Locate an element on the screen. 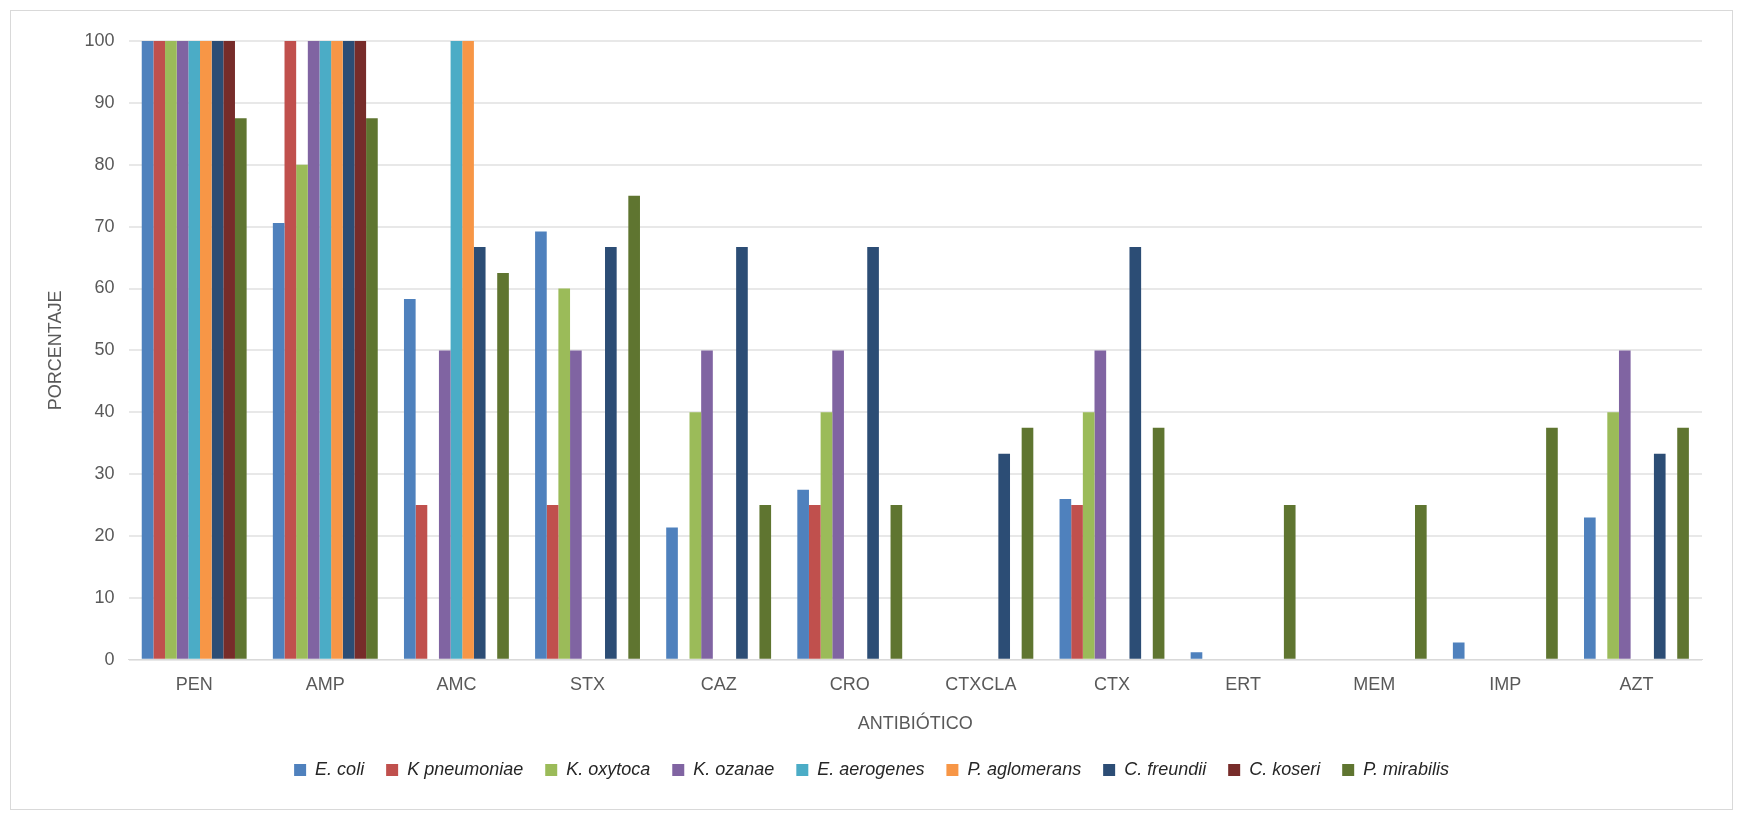 This screenshot has width=1743, height=820. legend-label: C. freundii is located at coordinates (1166, 769).